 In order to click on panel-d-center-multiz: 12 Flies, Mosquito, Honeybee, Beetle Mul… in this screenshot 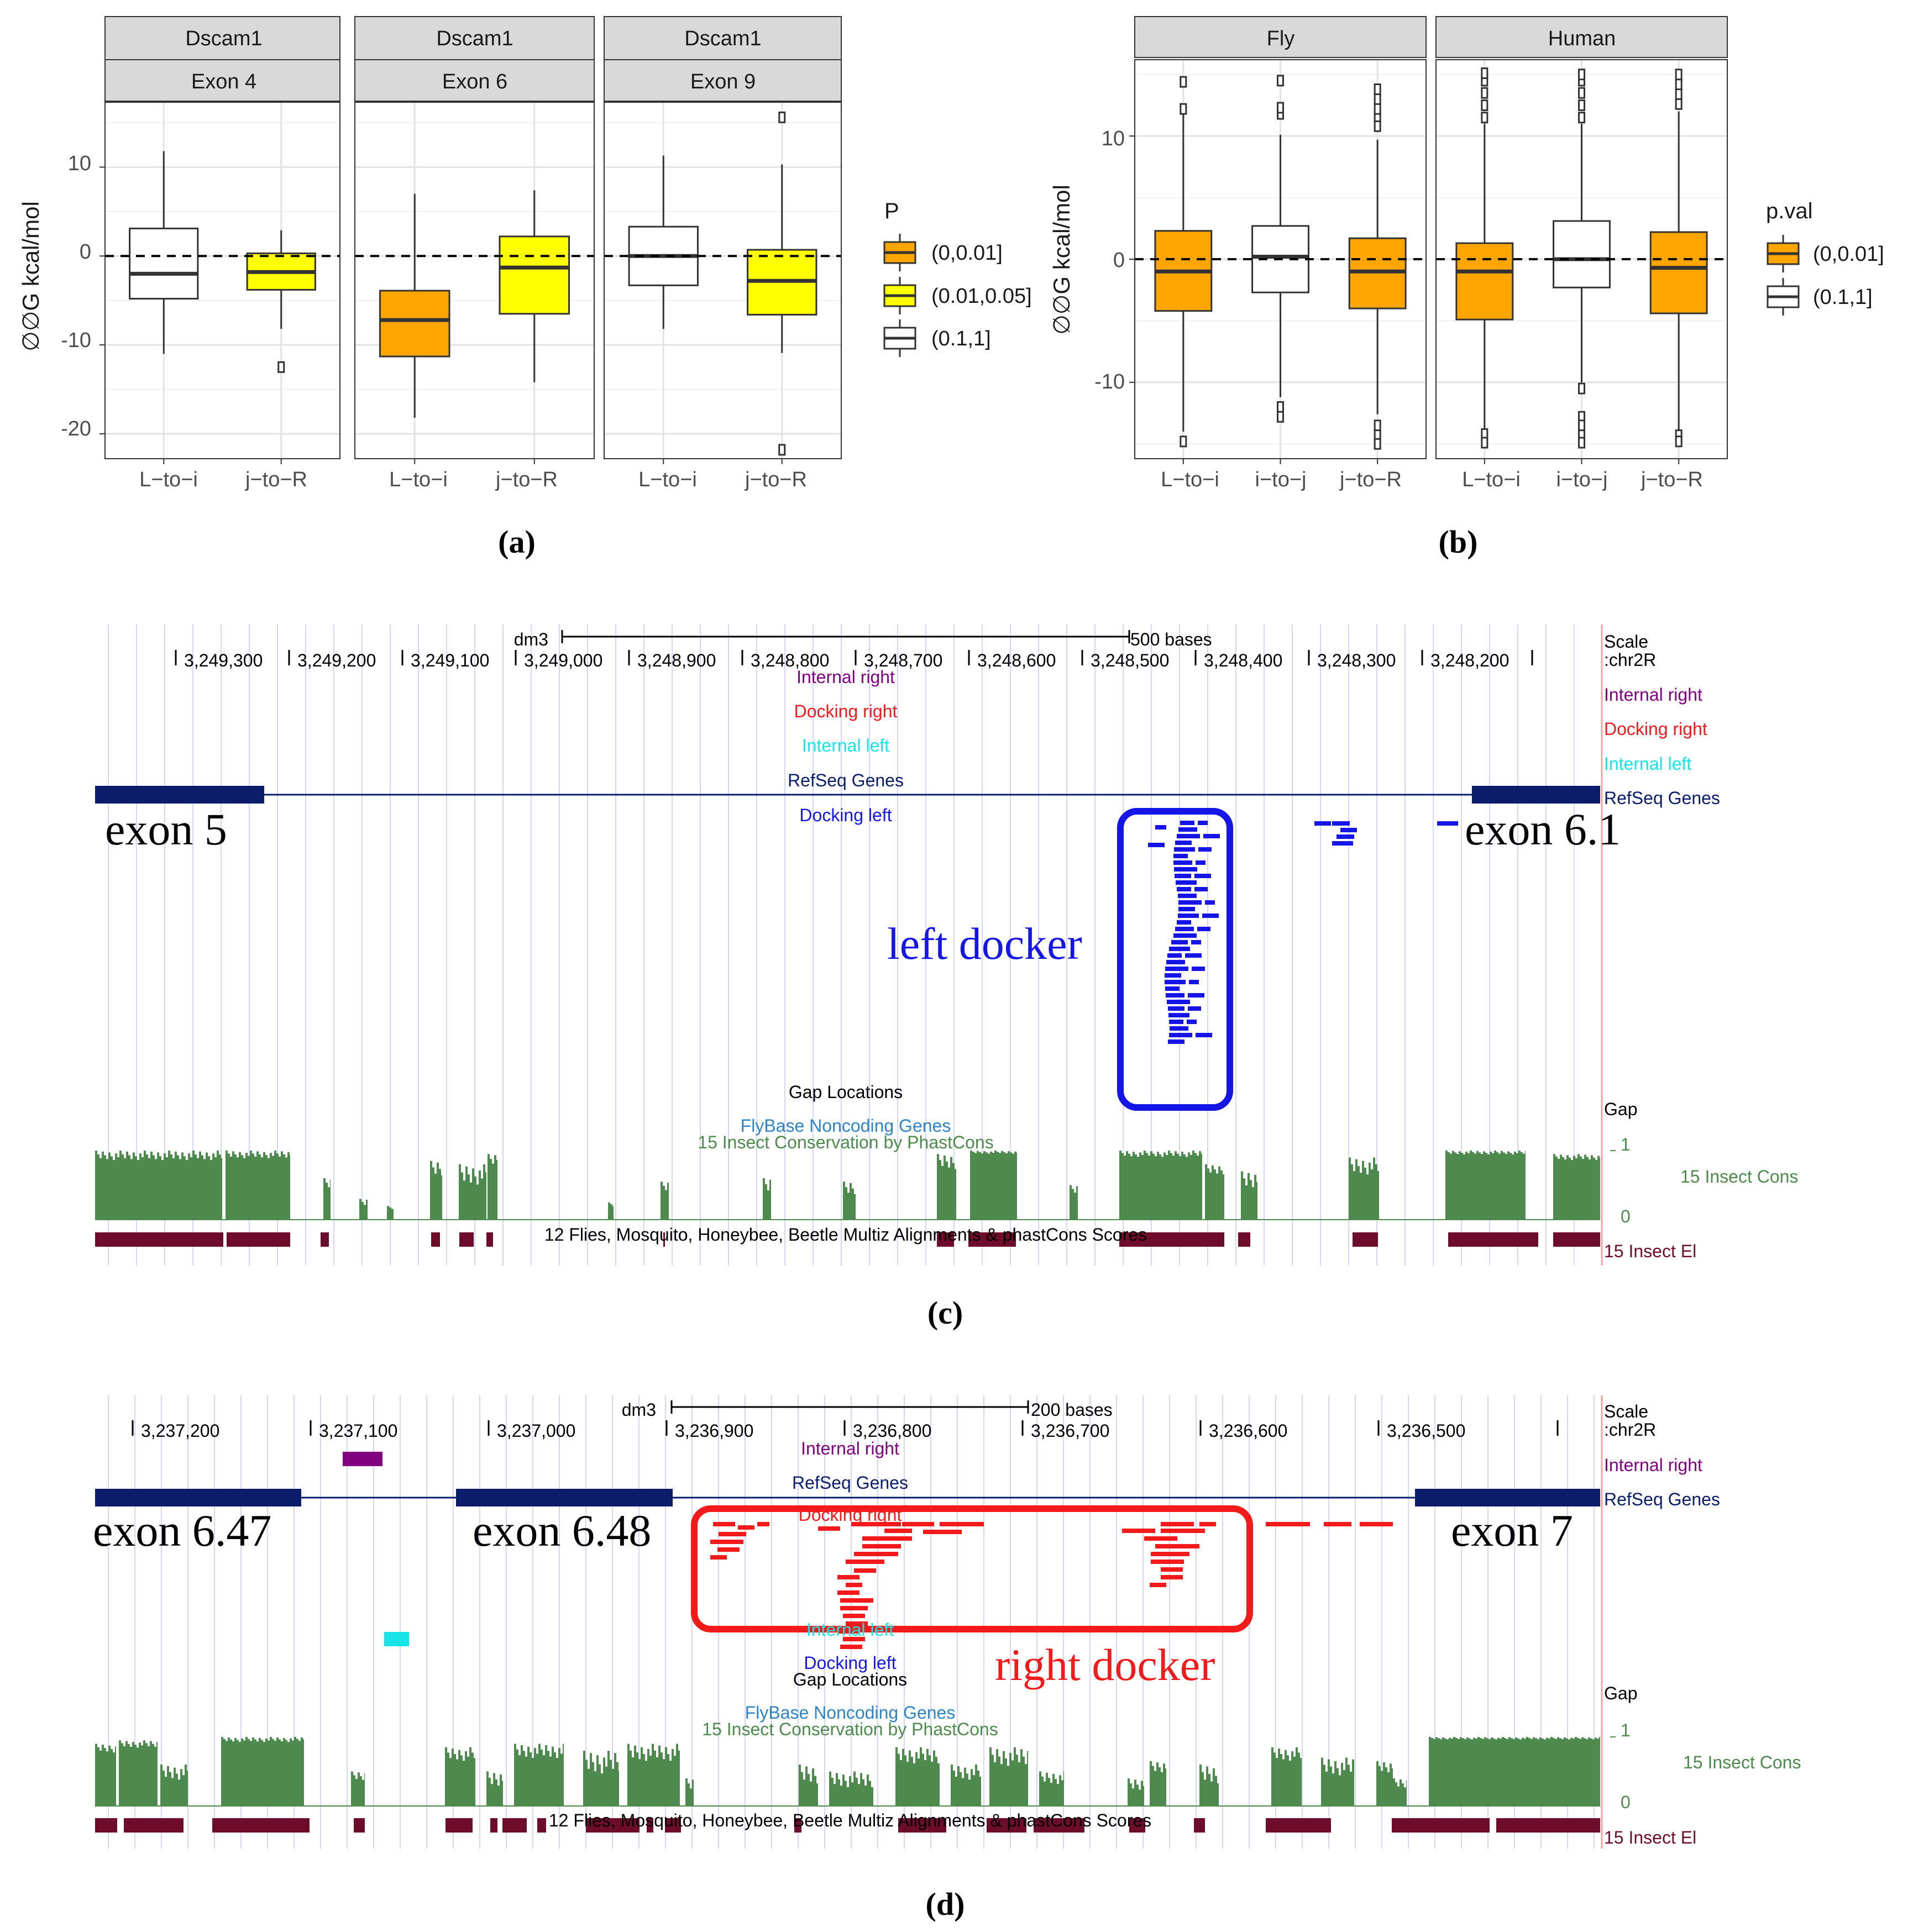, I will do `click(850, 1820)`.